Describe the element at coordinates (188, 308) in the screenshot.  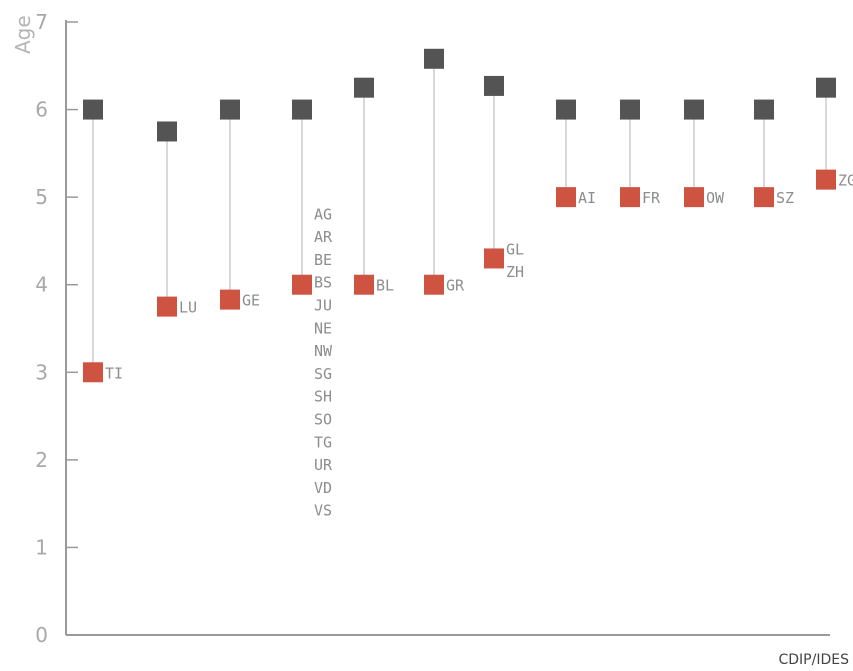
I see `point-label: LU` at that location.